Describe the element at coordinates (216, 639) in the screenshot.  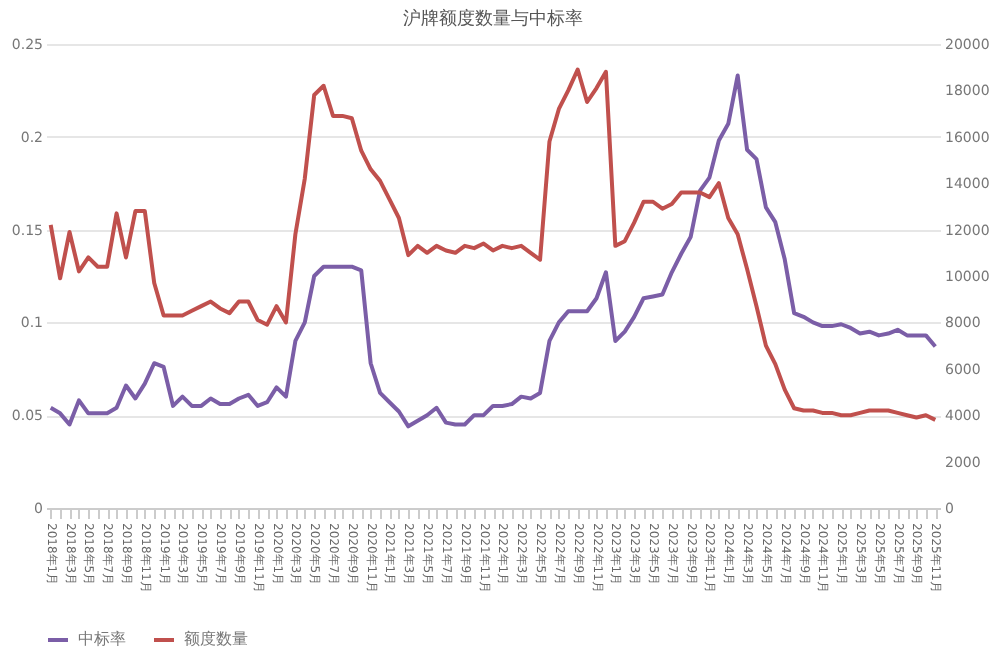
I see `legend-label: 额度数量` at that location.